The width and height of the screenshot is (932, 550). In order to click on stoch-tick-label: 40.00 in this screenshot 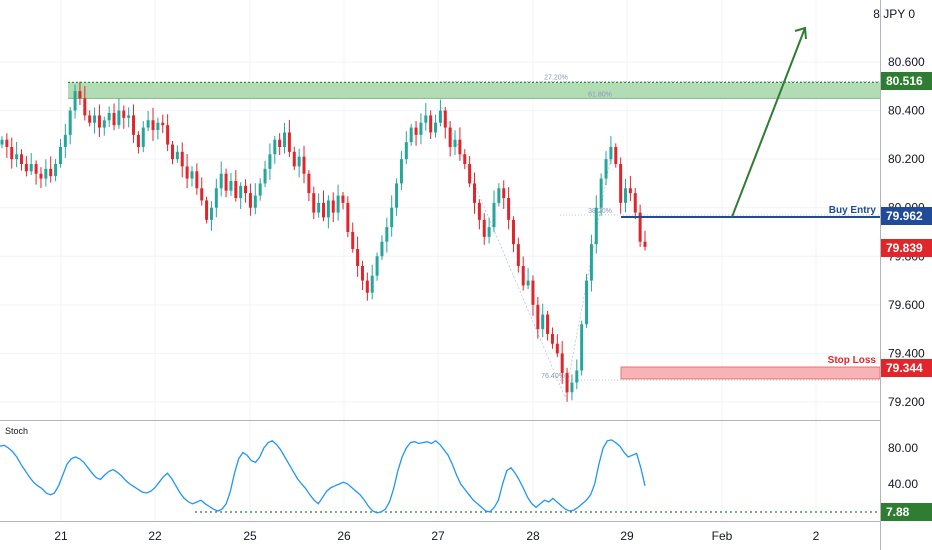, I will do `click(903, 484)`.